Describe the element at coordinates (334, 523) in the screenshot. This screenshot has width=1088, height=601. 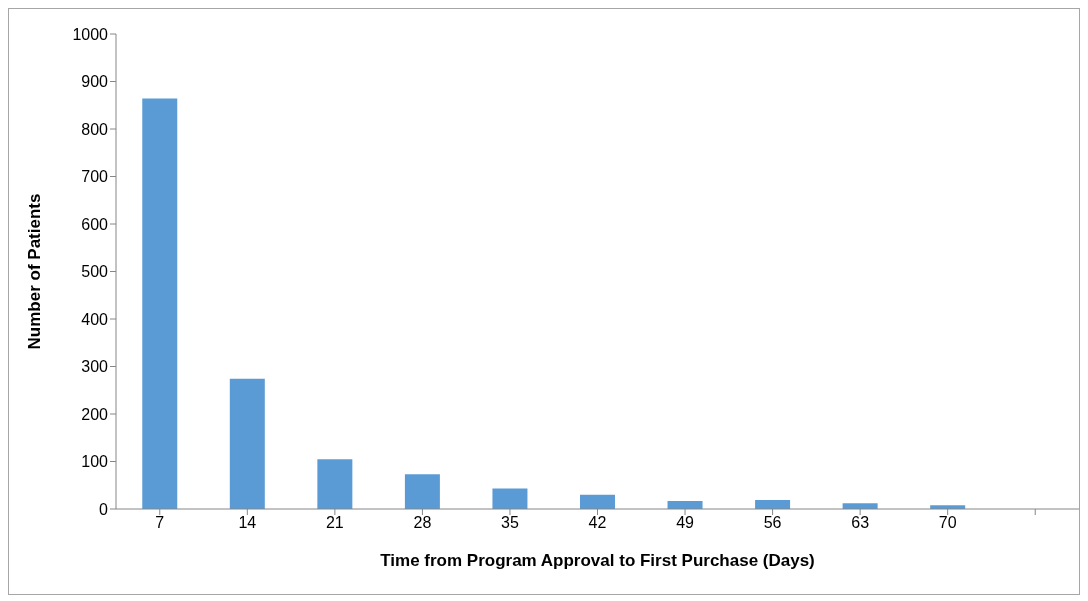
I see `x-tick-label: 21` at that location.